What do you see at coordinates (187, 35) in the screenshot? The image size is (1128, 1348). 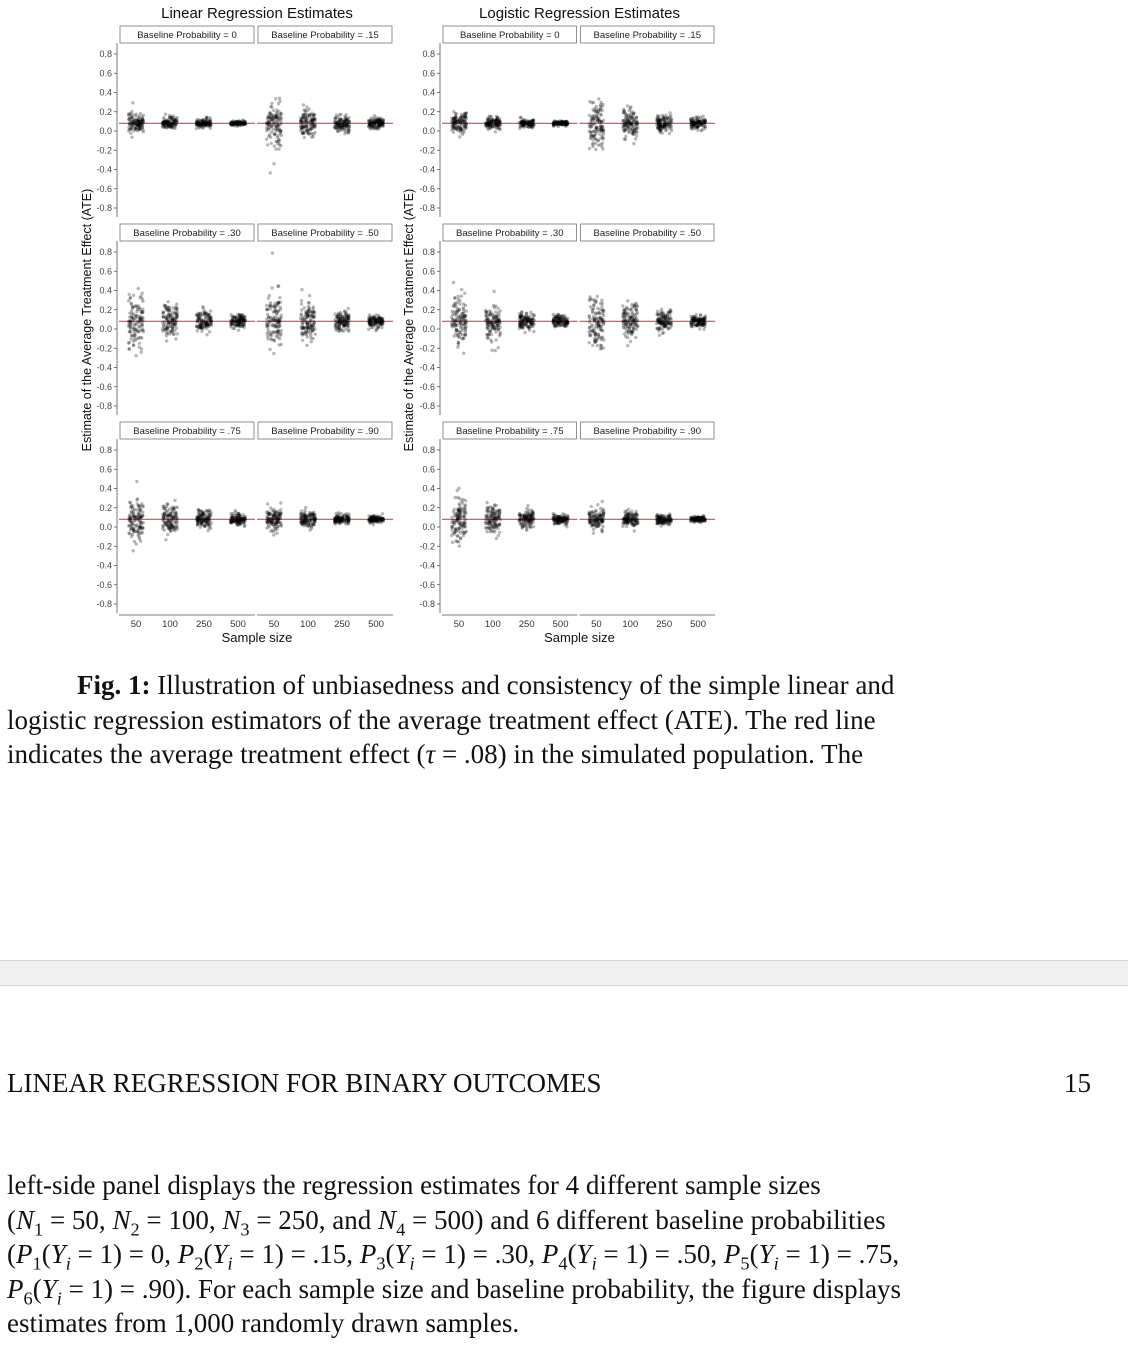 I see `facet-strip-label: Baseline Probability = 0` at bounding box center [187, 35].